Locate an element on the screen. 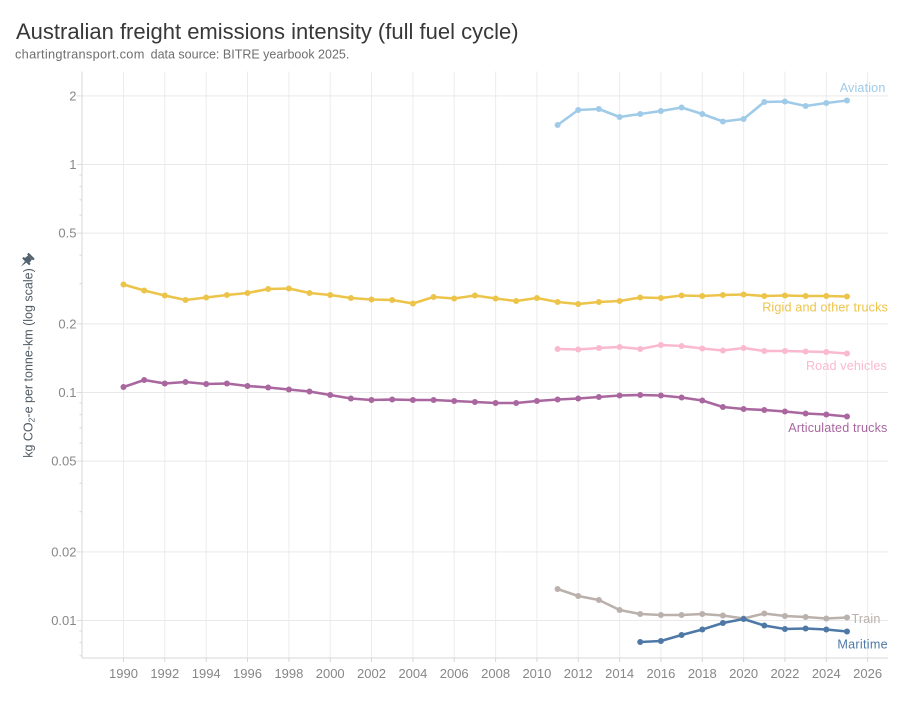  svg-text: 2018 is located at coordinates (702, 673).